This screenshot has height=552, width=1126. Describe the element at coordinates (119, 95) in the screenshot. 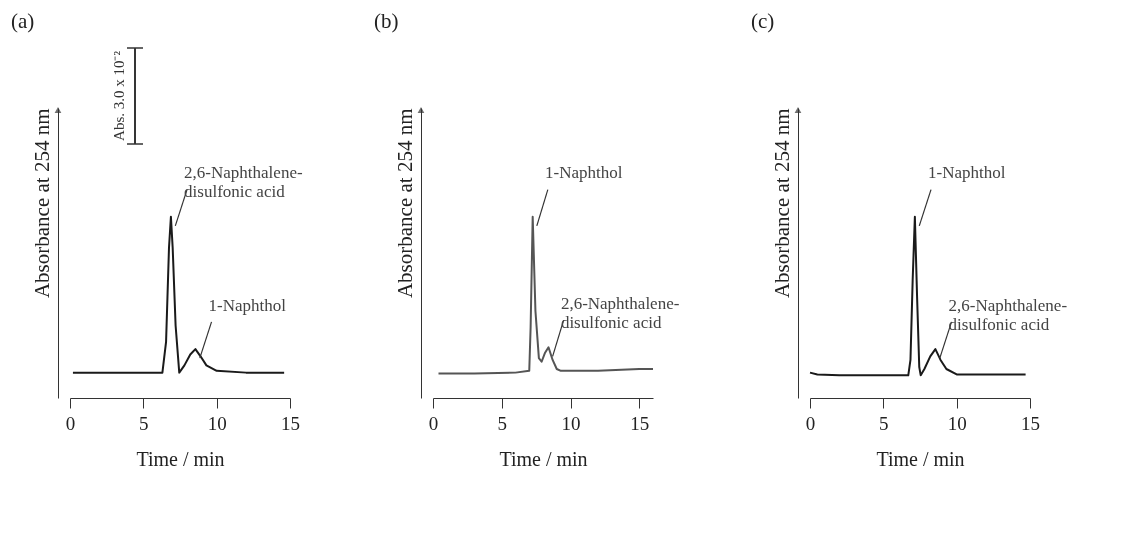

I see `text: Abs. 3.0 x 10⁻²` at that location.